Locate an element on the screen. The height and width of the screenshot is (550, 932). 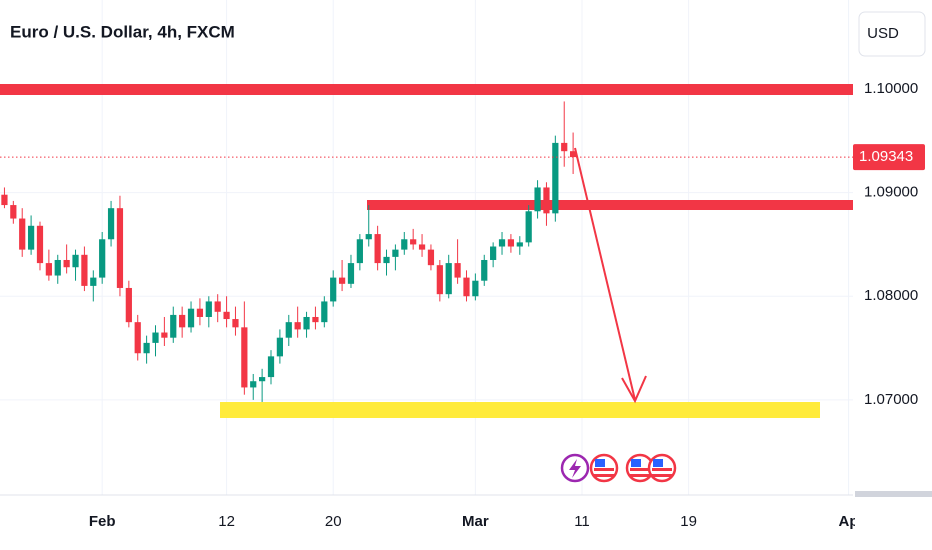
currency-button is located at coordinates (892, 34).